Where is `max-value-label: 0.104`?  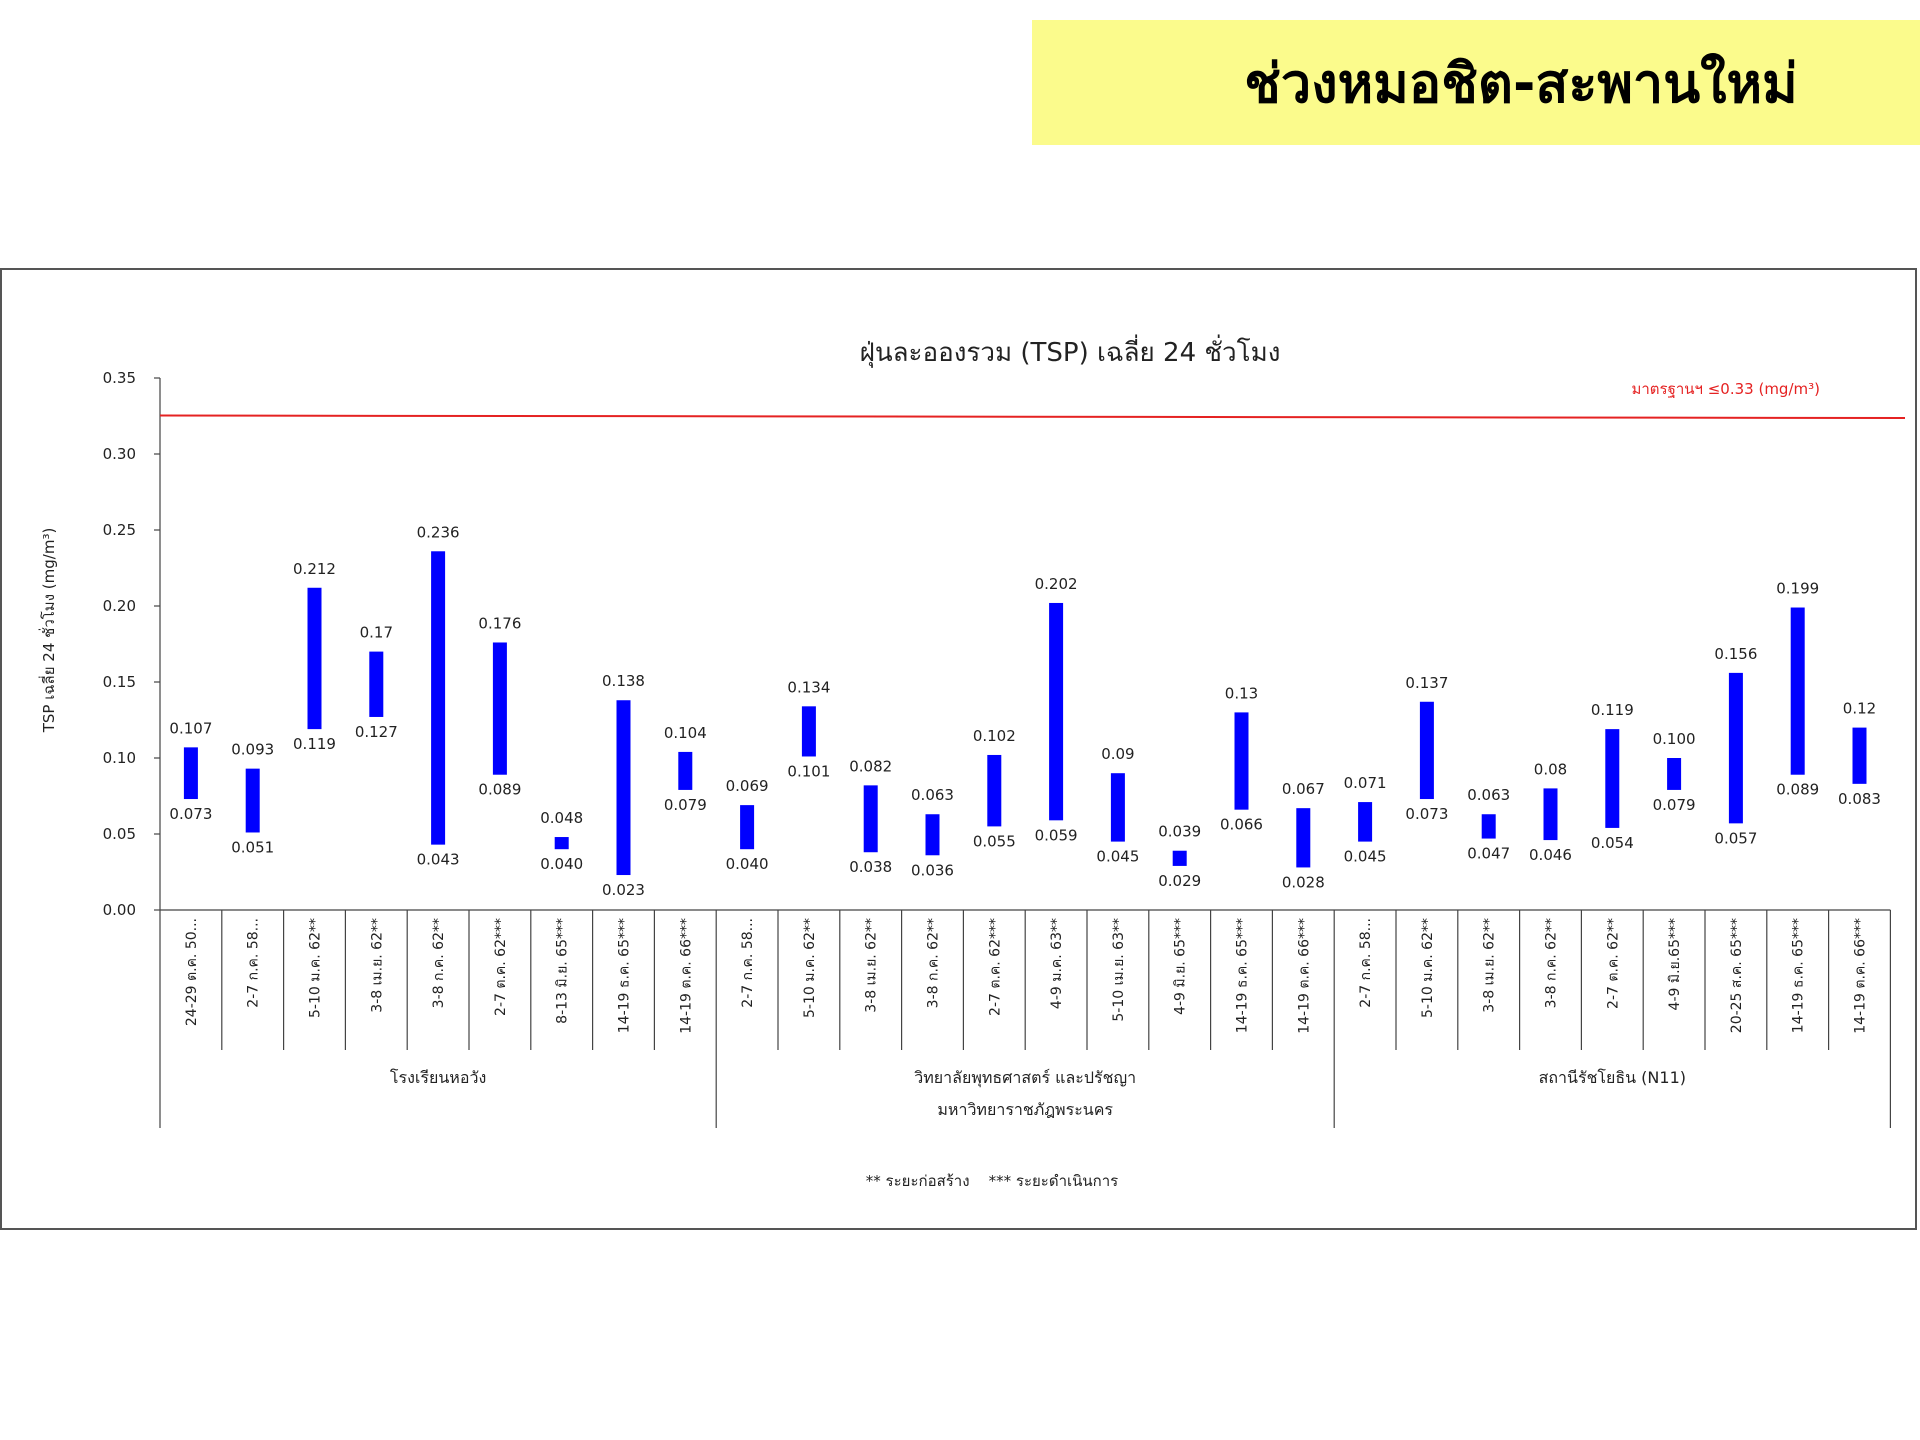
max-value-label: 0.104 is located at coordinates (685, 733).